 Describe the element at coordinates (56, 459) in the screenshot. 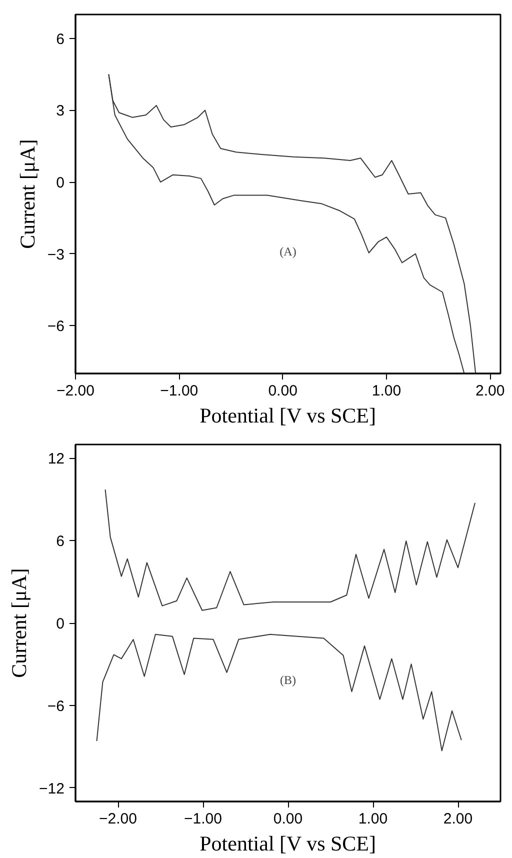

I see `y-tick-label: 12` at that location.